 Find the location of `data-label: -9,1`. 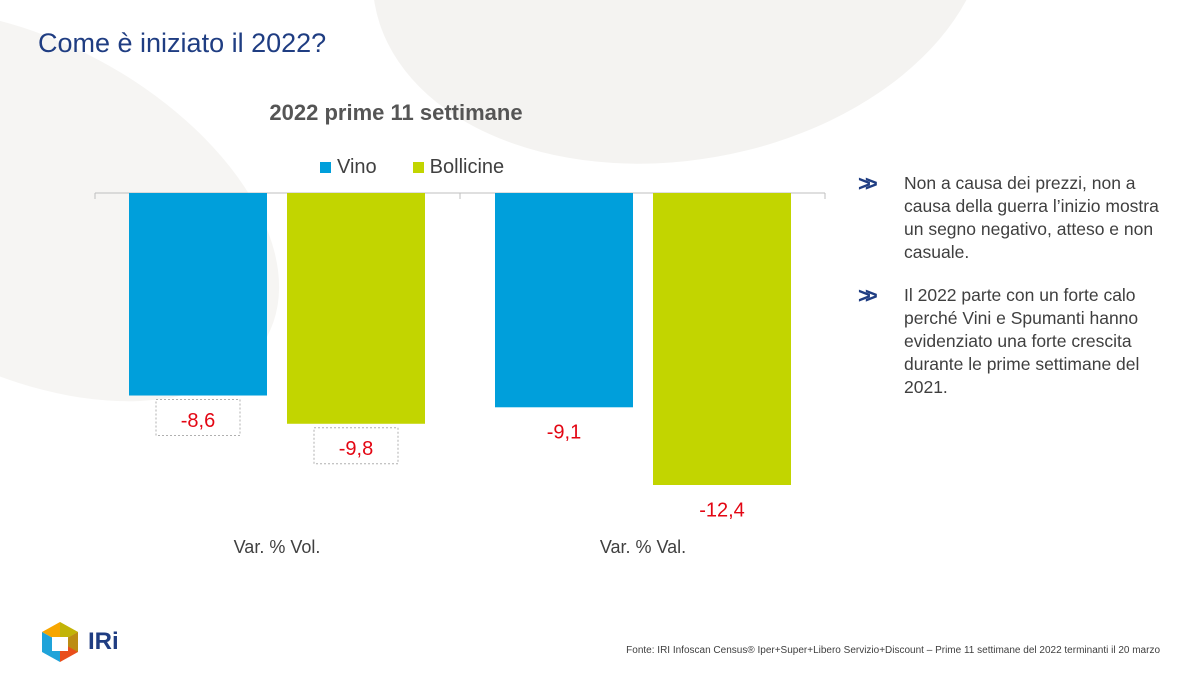

data-label: -9,1 is located at coordinates (564, 433).